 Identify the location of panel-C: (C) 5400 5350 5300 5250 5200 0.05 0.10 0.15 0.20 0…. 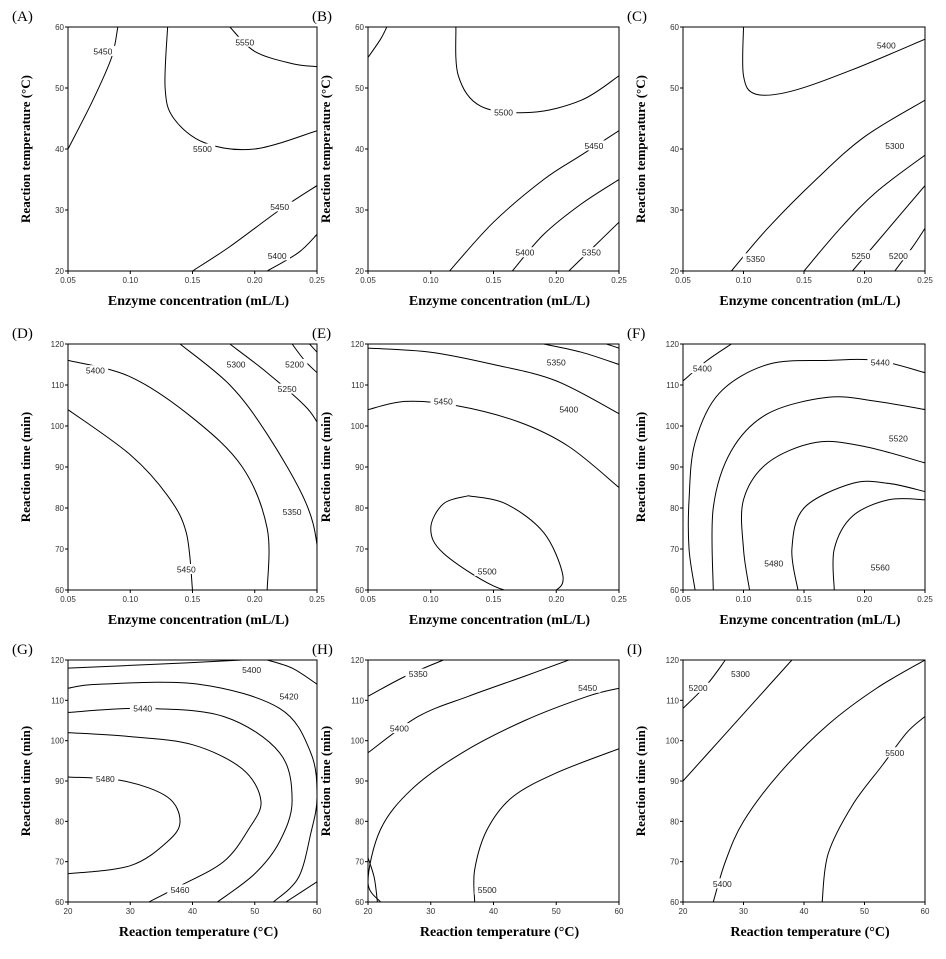
(780, 159).